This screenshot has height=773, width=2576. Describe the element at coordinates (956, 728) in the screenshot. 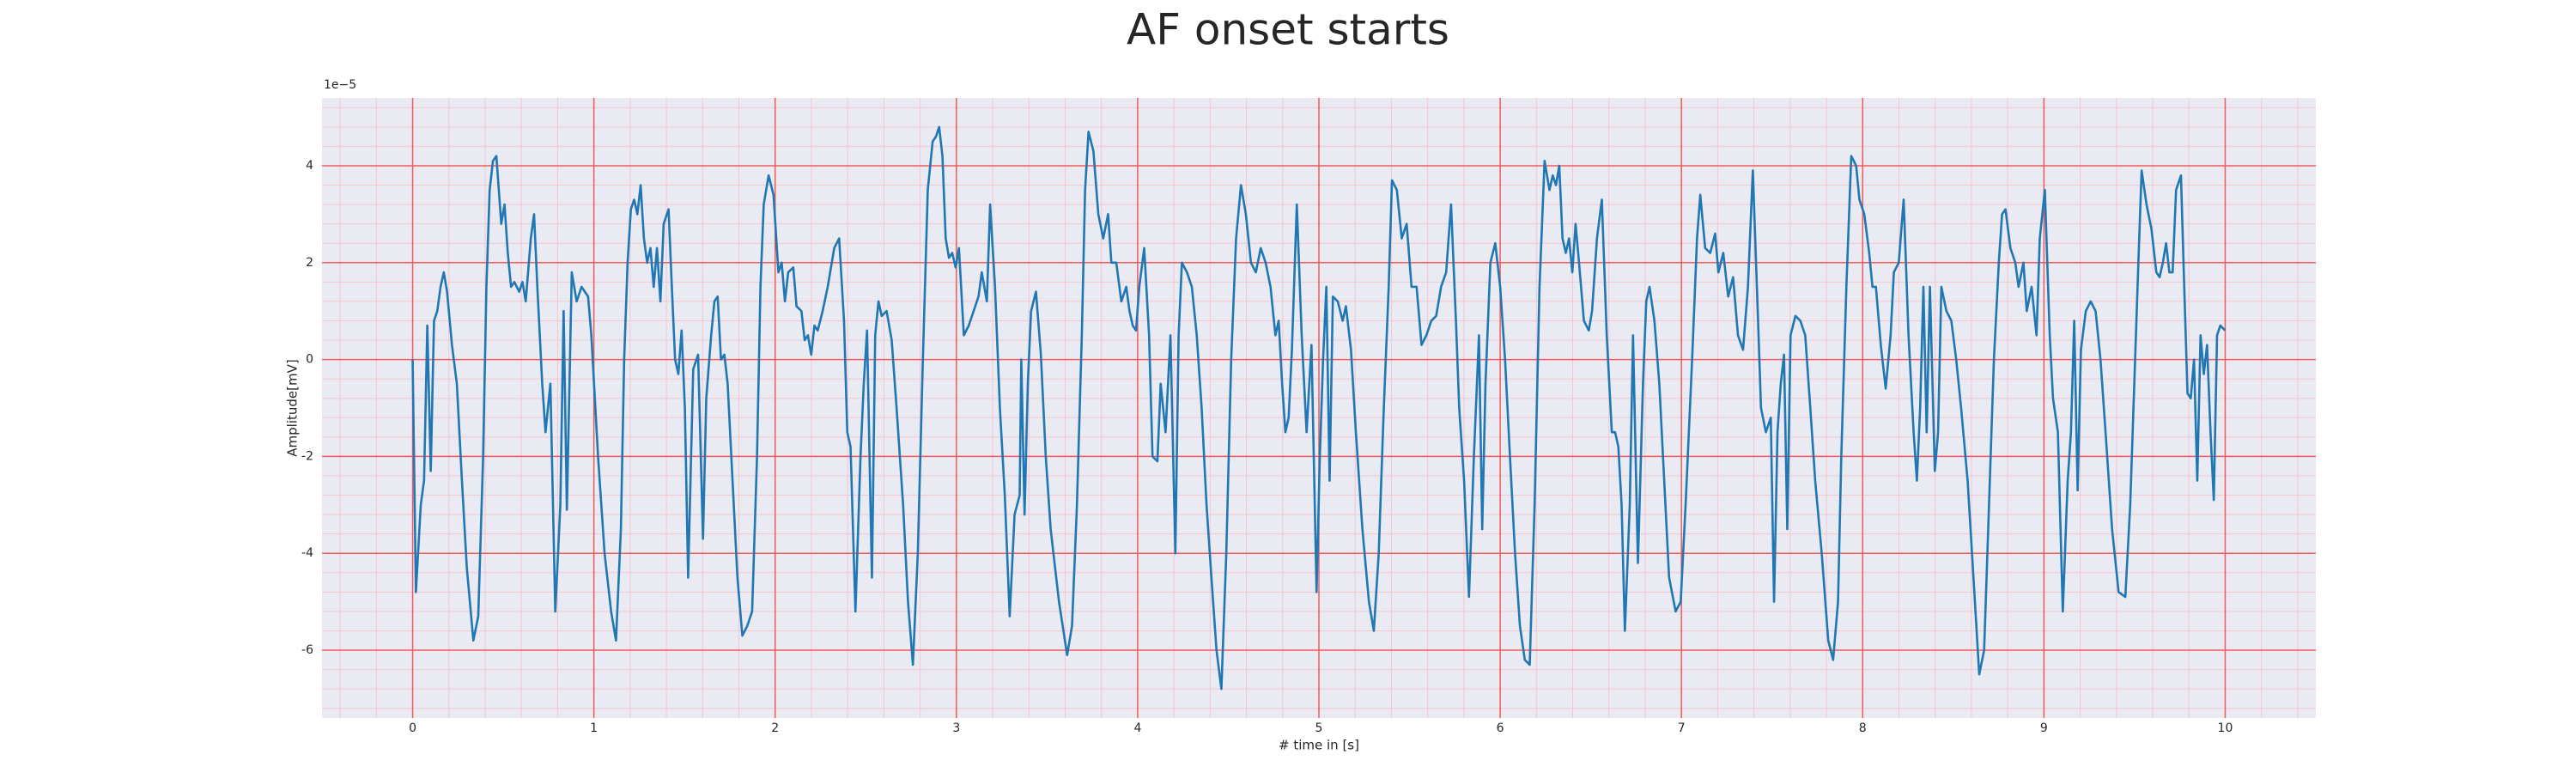

I see `x-tick-label: 3` at that location.